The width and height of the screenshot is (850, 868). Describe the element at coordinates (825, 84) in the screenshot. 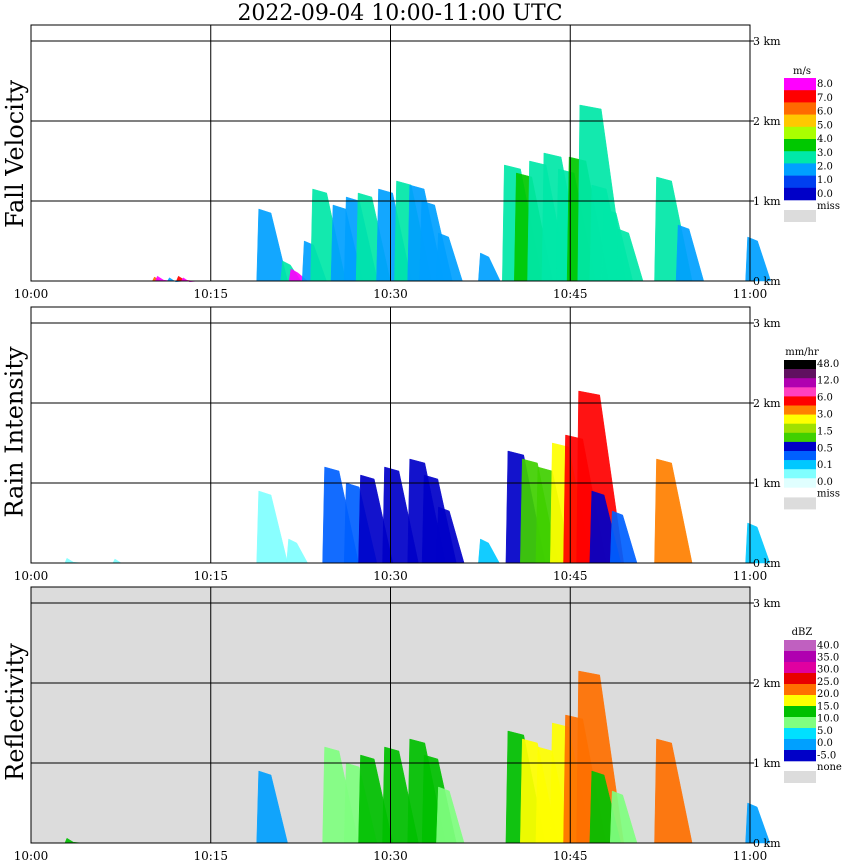

I see `colorbar-label: 8.0` at that location.